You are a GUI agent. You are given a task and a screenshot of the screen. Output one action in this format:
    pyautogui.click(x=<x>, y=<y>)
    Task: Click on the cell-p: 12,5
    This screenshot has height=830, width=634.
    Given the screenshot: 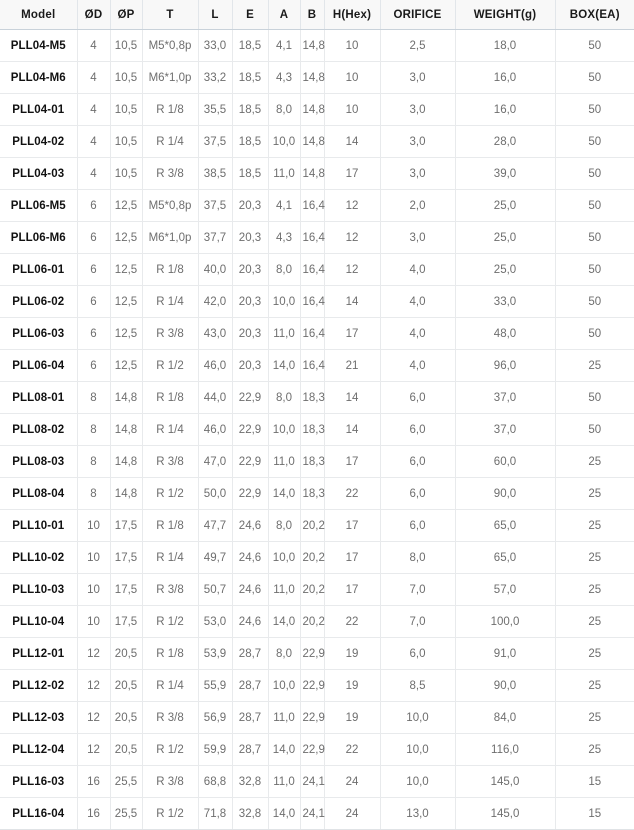 What is the action you would take?
    pyautogui.click(x=126, y=237)
    